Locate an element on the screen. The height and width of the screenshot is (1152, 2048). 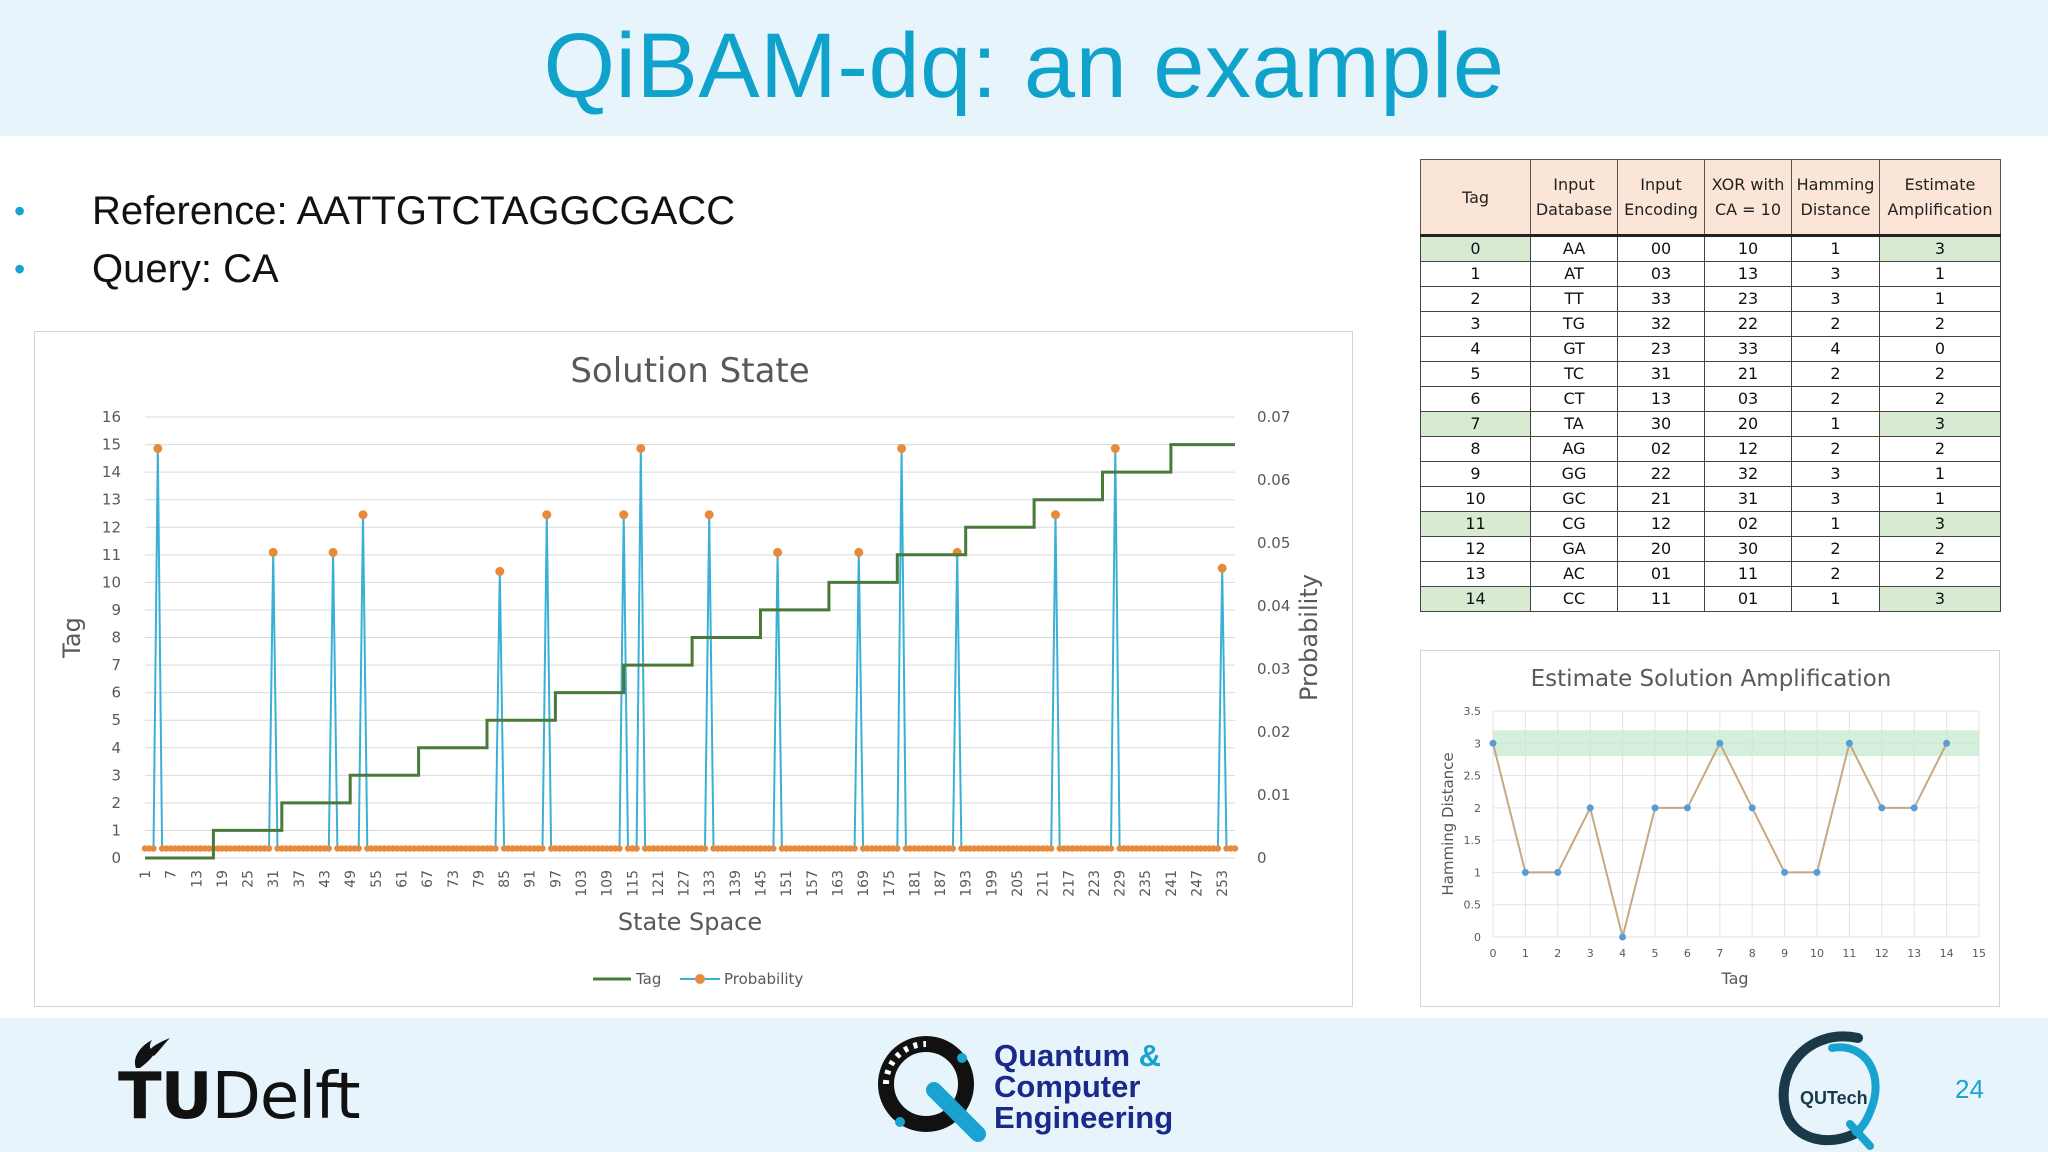
y-tick-label: 7 is located at coordinates (116, 665).